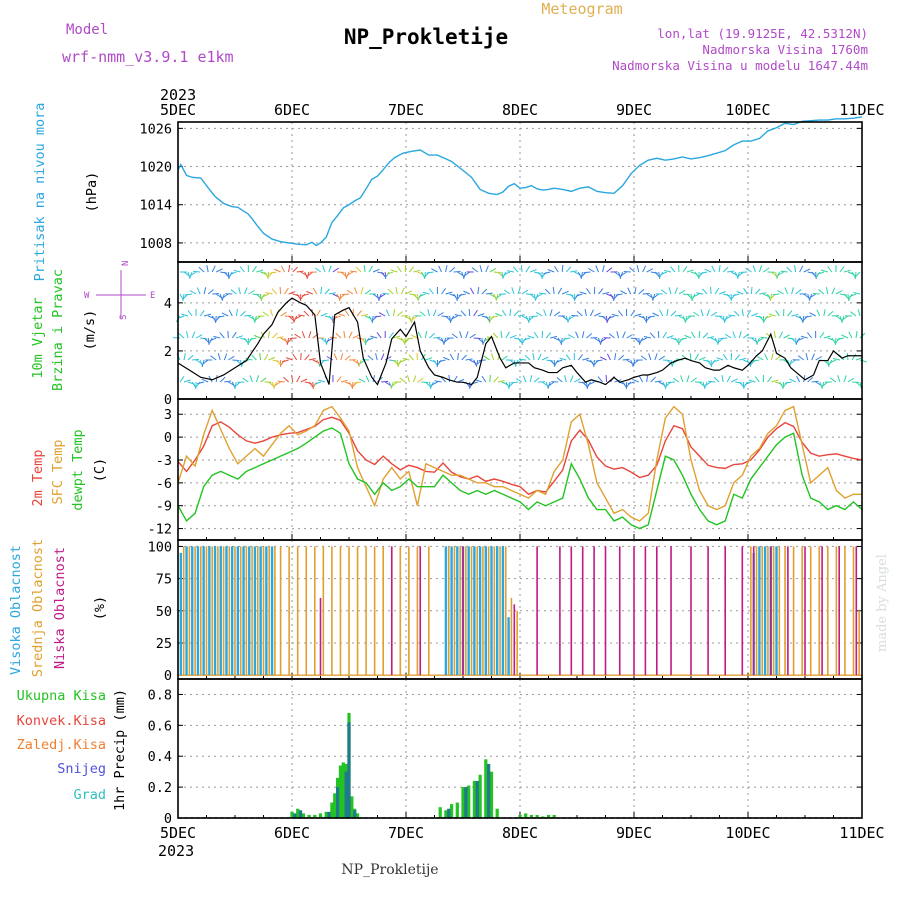 This screenshot has height=904, width=900. Describe the element at coordinates (164, 644) in the screenshot. I see `y-tick-label: 25` at that location.